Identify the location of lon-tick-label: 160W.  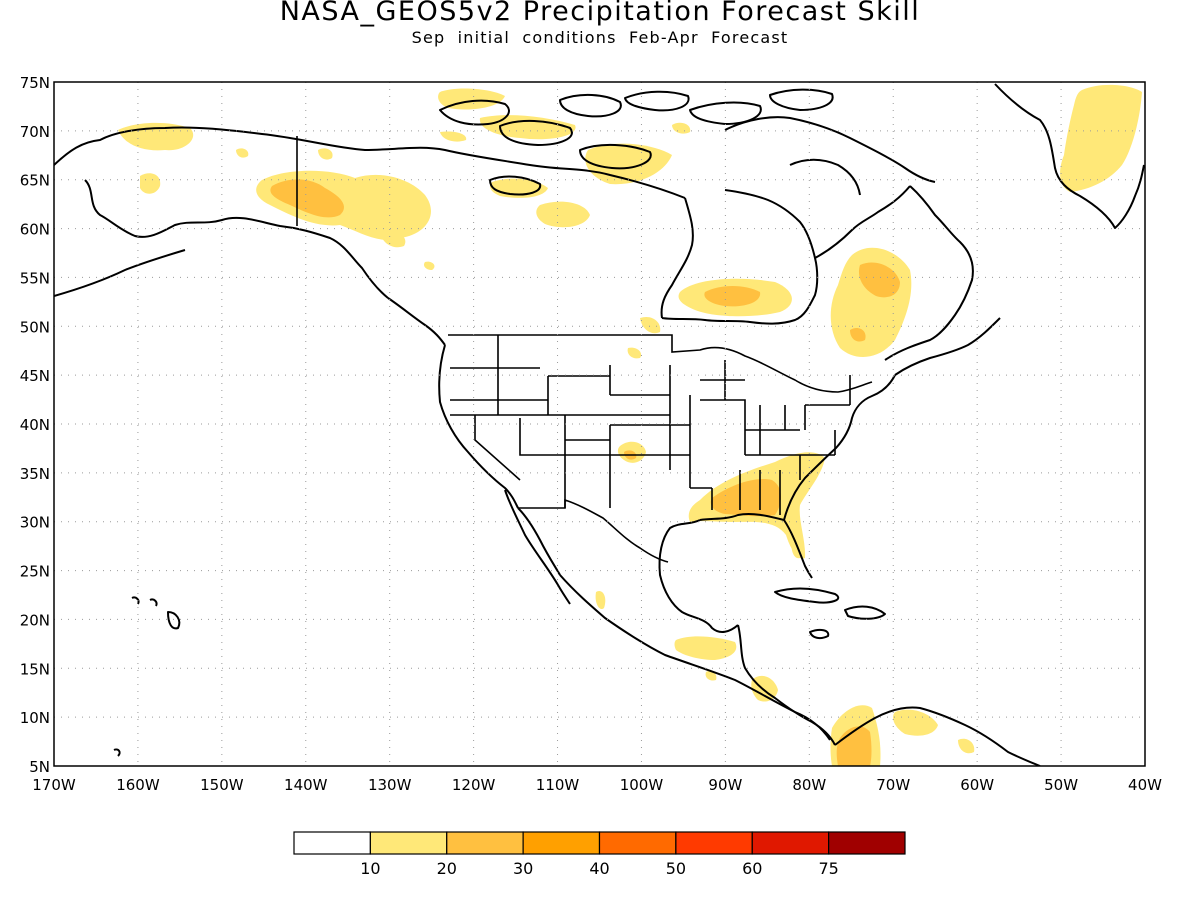
(138, 785).